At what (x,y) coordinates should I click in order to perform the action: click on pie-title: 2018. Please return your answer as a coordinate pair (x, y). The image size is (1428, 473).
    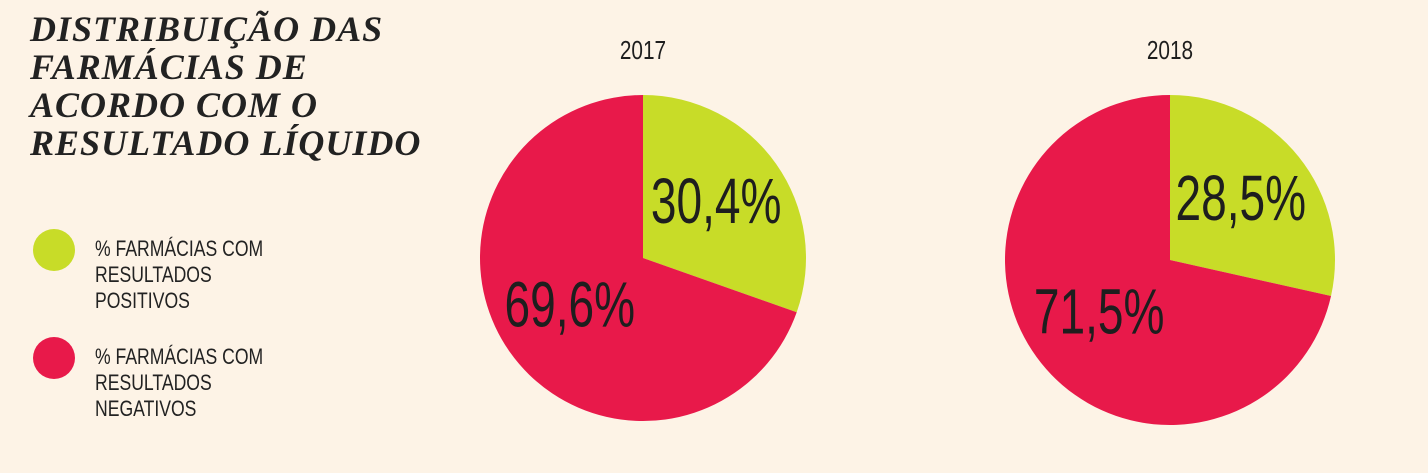
    Looking at the image, I should click on (1170, 50).